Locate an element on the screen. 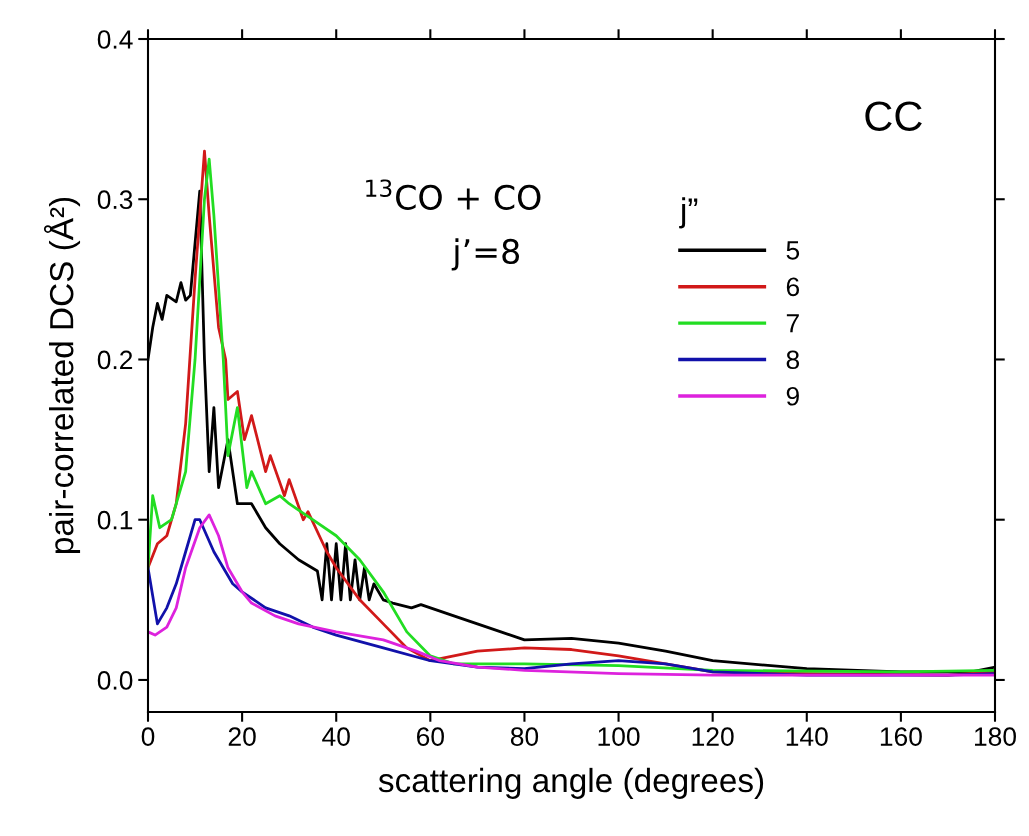  legend-title: j” is located at coordinates (688, 213).